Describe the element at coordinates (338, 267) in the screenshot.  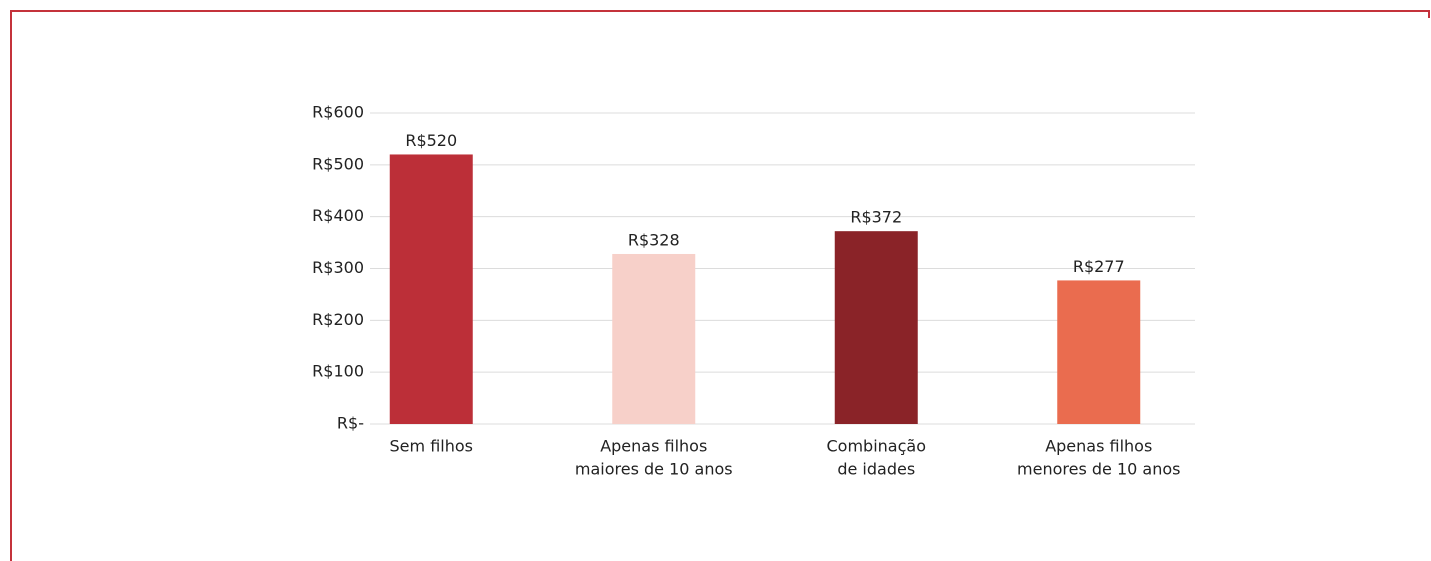
I see `y-tick-label: R$300` at that location.